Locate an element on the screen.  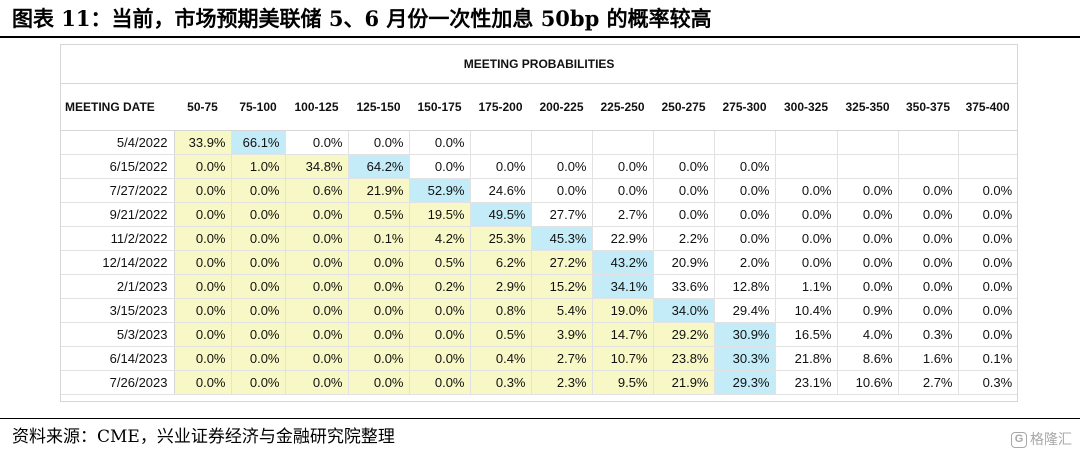
column-header: 350-375 is located at coordinates (928, 107).